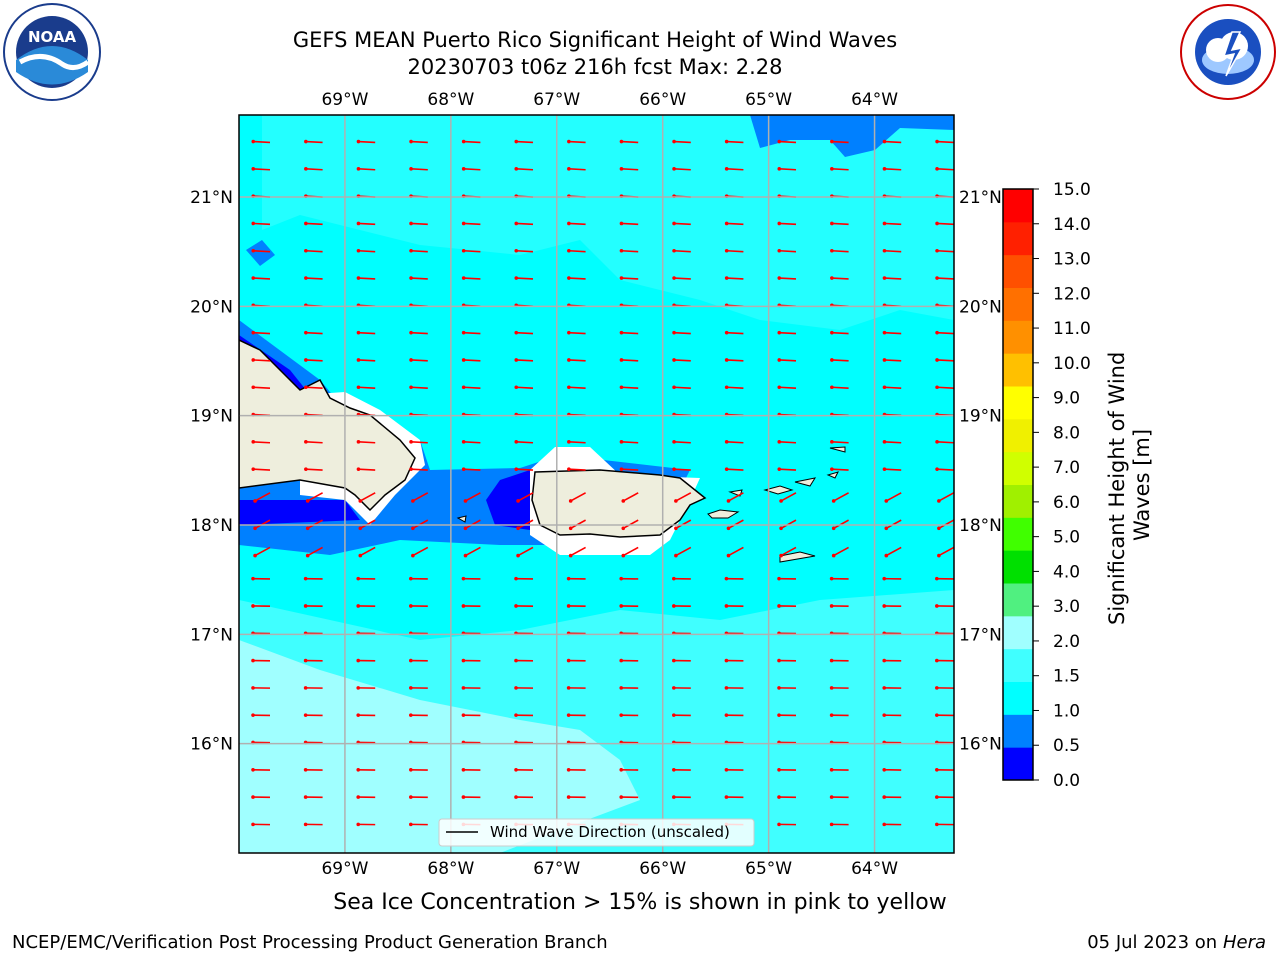  I want to click on colorbar-tick-label: 11.0, so click(1072, 329).